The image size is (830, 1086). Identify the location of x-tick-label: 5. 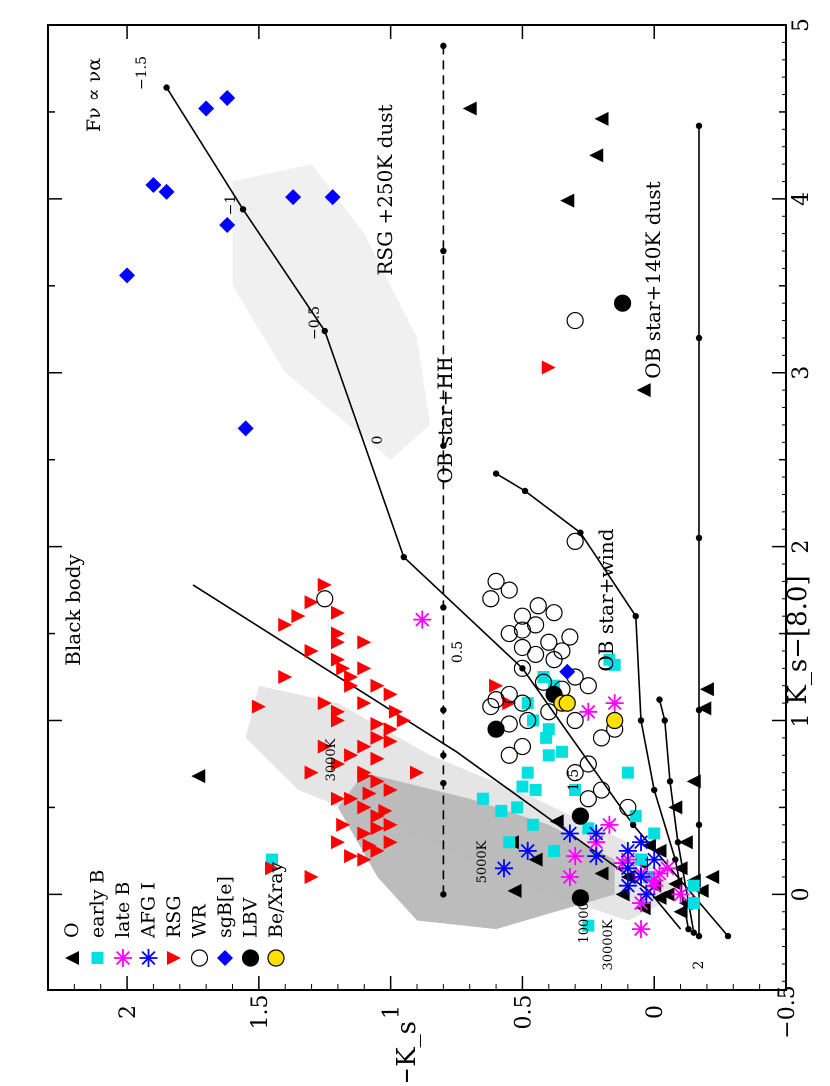
(801, 25).